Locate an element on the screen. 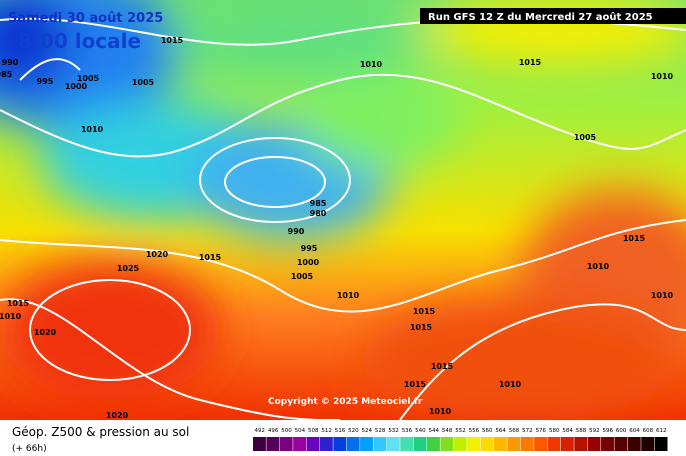 The width and height of the screenshot is (686, 456). run-label: Run GFS 12 Z du Mercredi 27 août 2025 is located at coordinates (540, 17).